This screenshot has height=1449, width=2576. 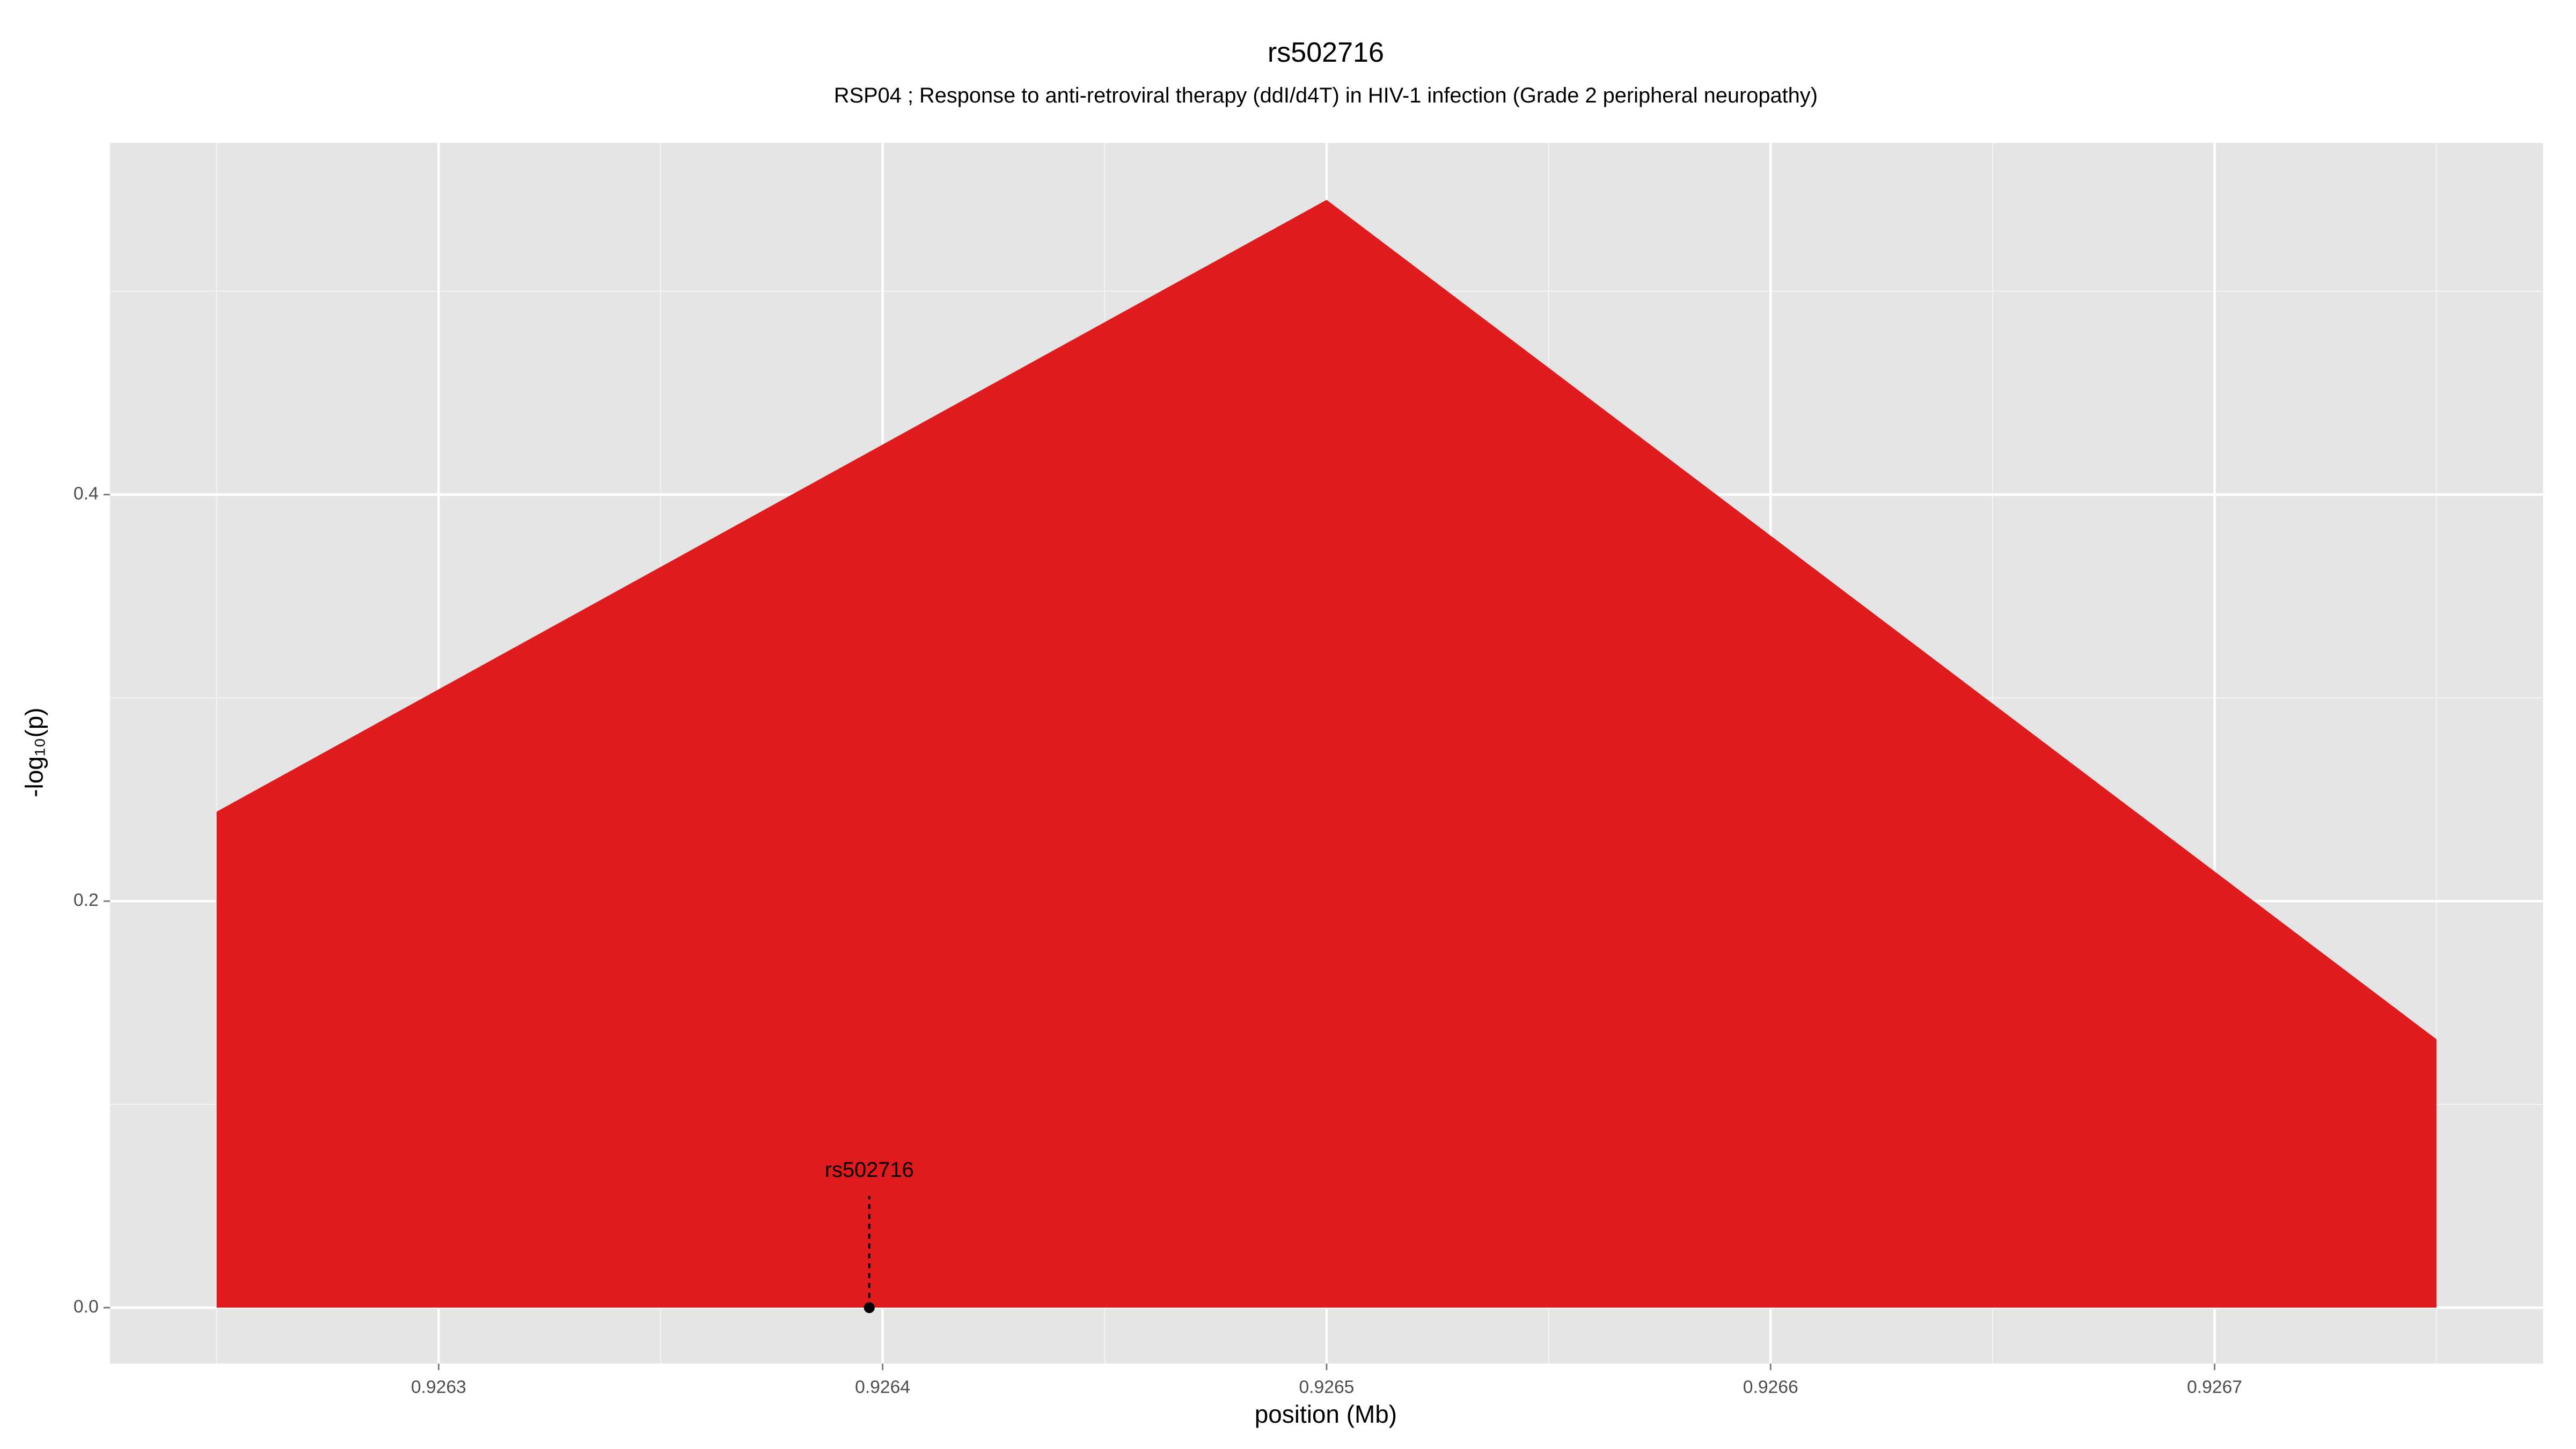 I want to click on x-tick-label: 0.9267, so click(x=2214, y=1387).